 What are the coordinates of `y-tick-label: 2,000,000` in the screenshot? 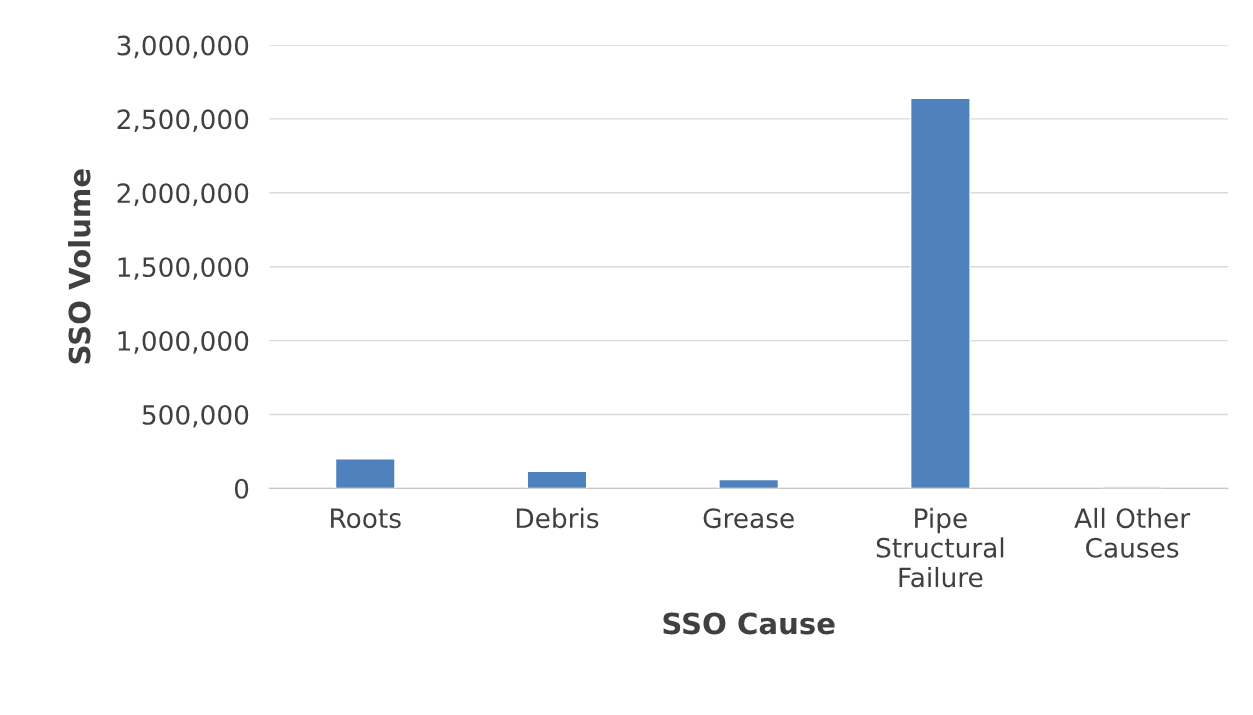 It's located at (183, 194).